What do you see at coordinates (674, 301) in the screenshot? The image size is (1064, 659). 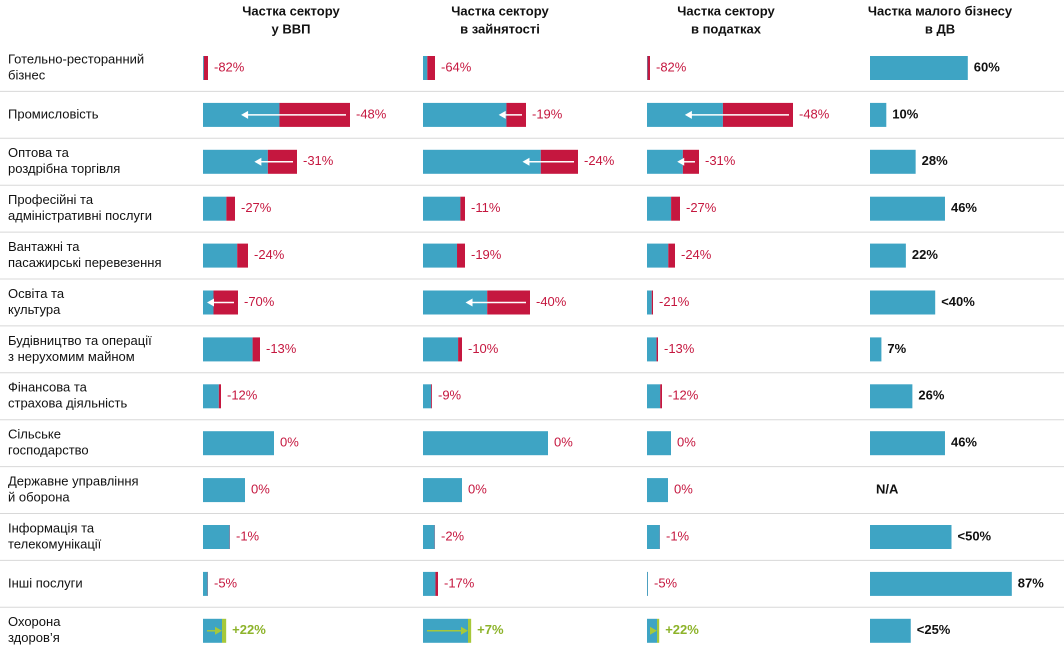 I see `change-label: -21%` at bounding box center [674, 301].